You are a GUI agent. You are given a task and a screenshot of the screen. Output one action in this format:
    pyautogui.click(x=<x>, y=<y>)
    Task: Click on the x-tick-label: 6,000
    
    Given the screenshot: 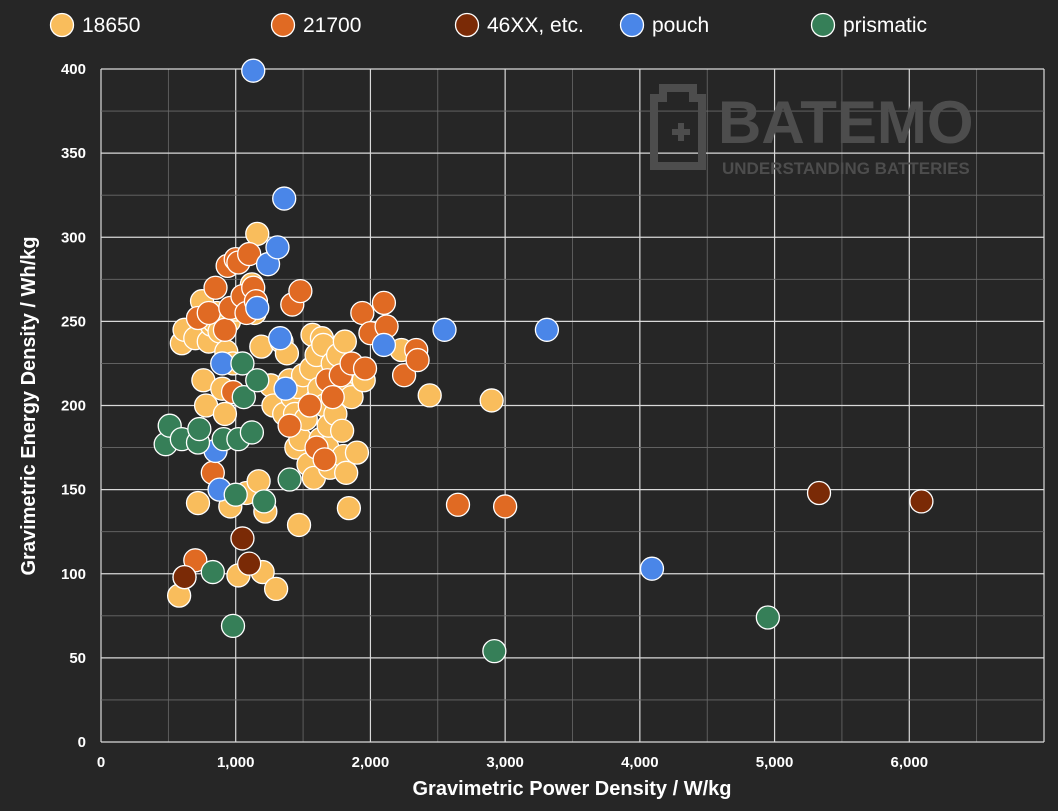 What is the action you would take?
    pyautogui.click(x=910, y=762)
    